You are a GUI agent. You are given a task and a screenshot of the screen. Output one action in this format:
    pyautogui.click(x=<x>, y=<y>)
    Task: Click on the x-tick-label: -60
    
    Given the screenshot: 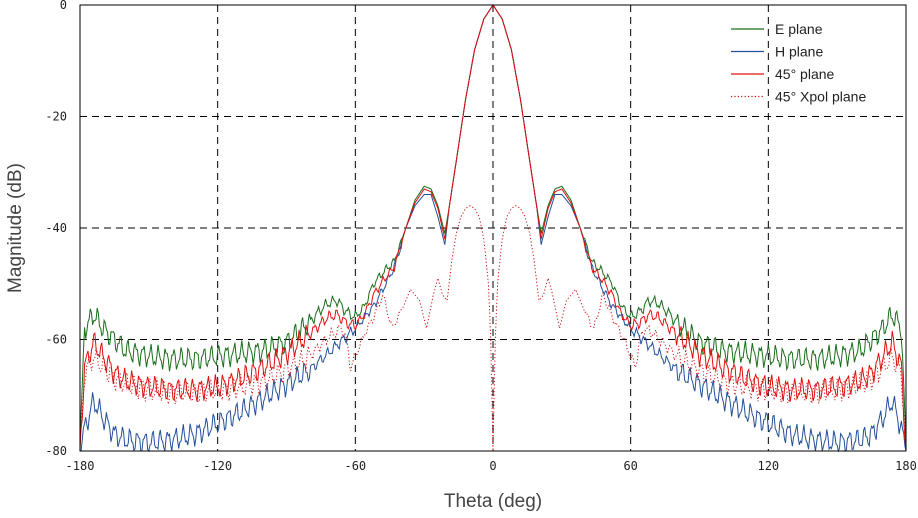 What is the action you would take?
    pyautogui.click(x=355, y=466)
    